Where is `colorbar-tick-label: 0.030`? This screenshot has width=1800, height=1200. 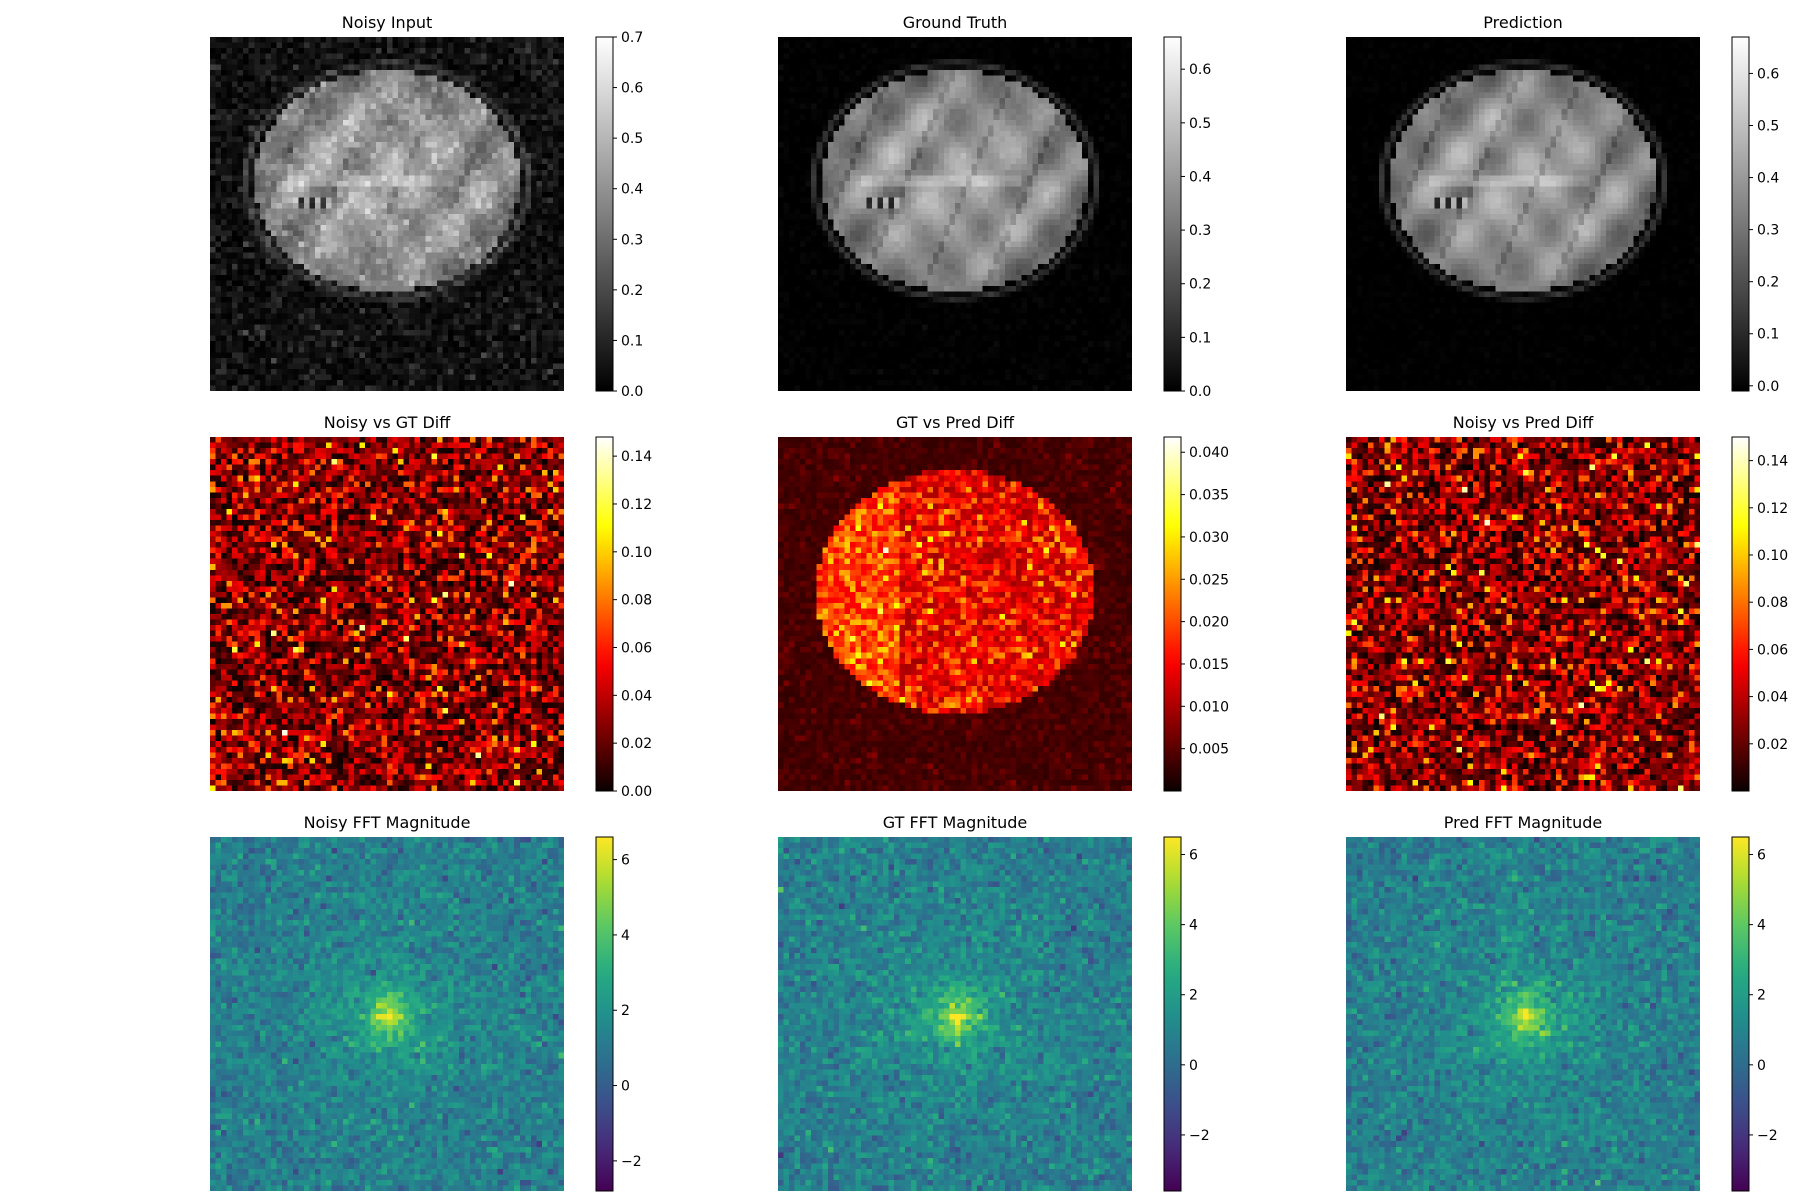
colorbar-tick-label: 0.030 is located at coordinates (1209, 538).